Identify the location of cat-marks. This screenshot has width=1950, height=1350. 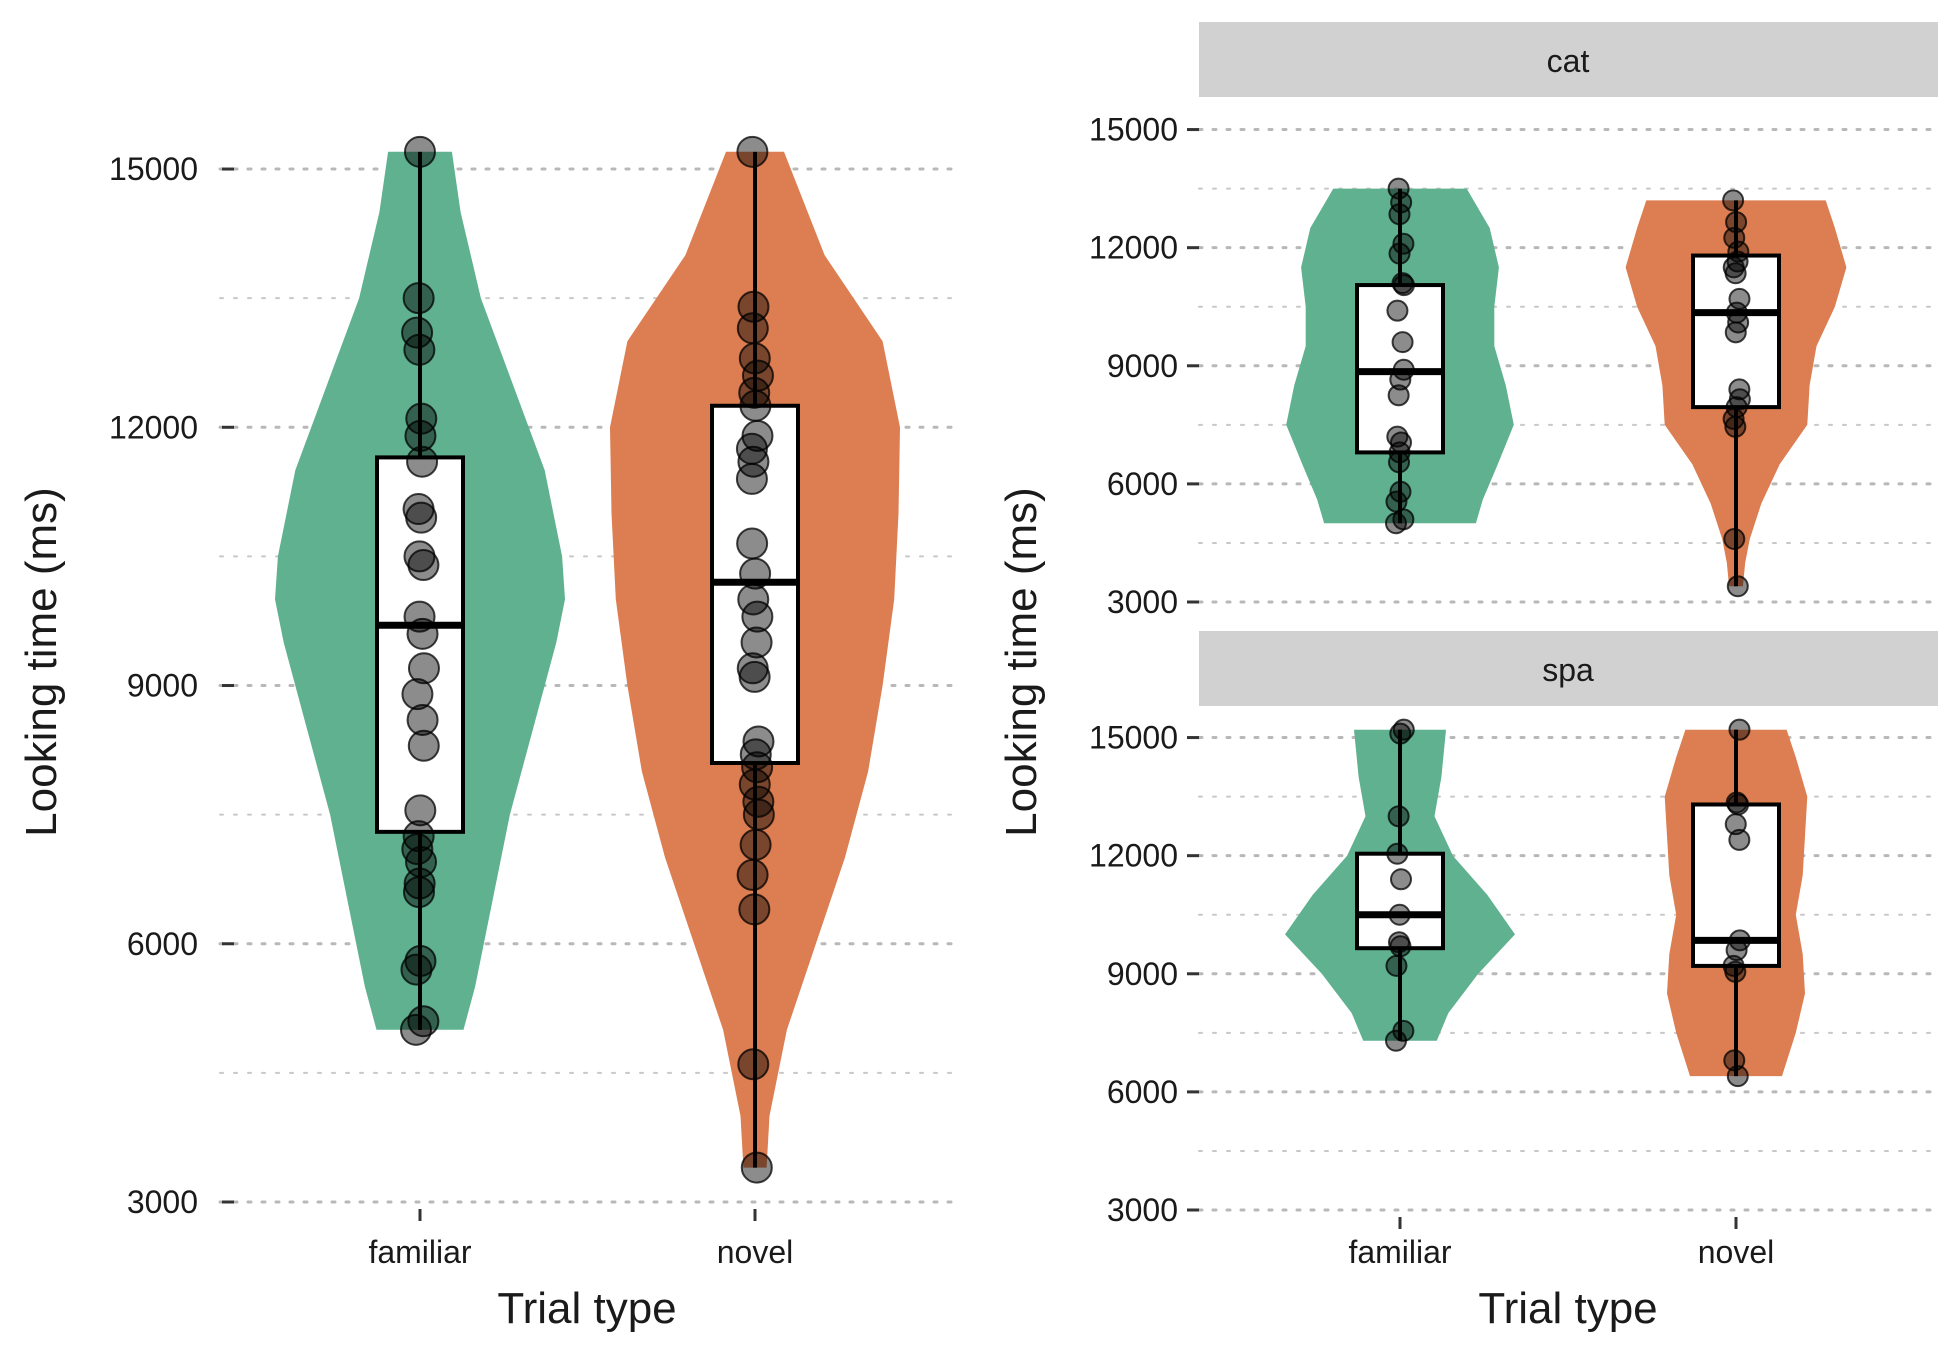
(1566, 387).